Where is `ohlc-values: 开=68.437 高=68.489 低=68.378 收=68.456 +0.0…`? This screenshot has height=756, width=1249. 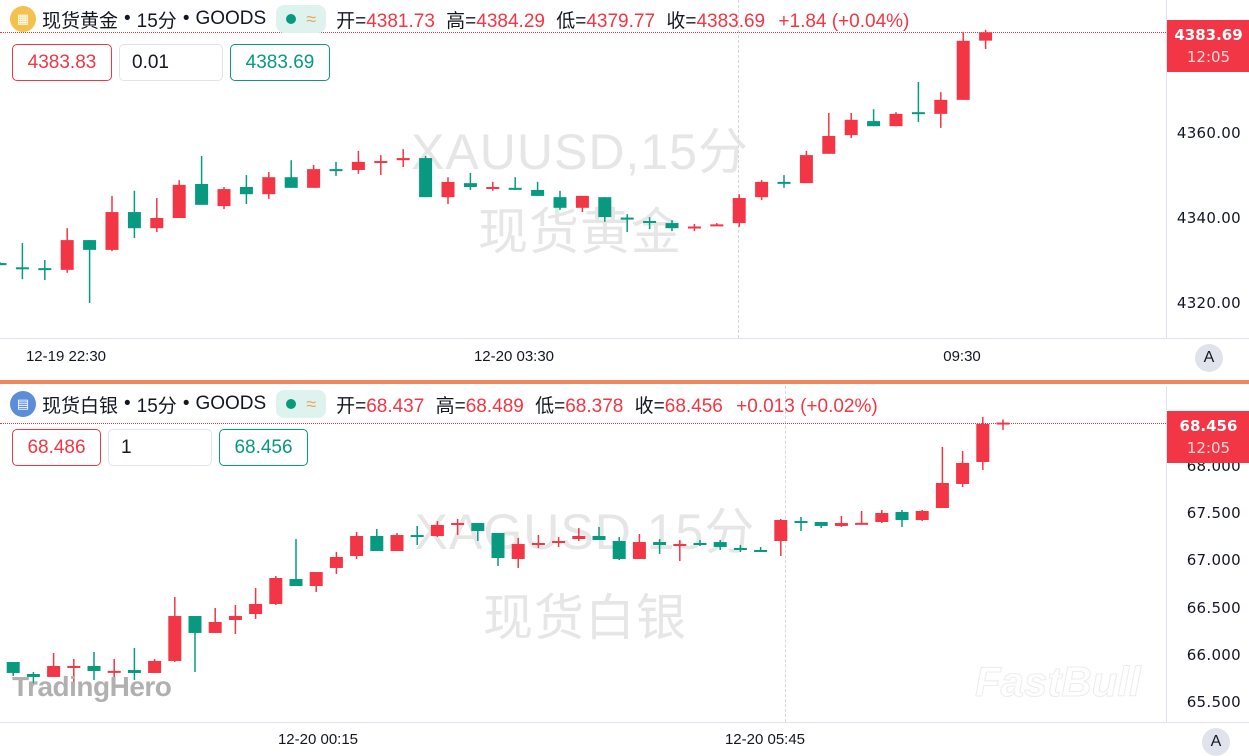 ohlc-values: 开=68.437 高=68.489 低=68.378 收=68.456 +0.0… is located at coordinates (607, 404).